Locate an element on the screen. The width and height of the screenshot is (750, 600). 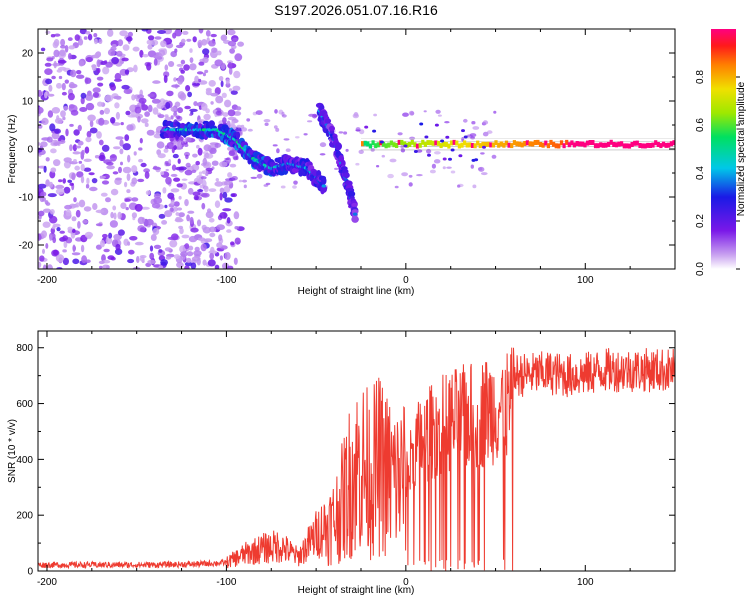
snr-xtick-label: 100 is located at coordinates (585, 582).